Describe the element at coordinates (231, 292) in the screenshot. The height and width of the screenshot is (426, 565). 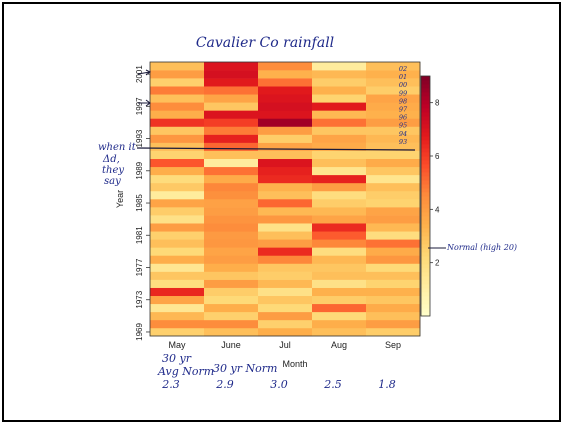
I see `cell-june-1974` at that location.